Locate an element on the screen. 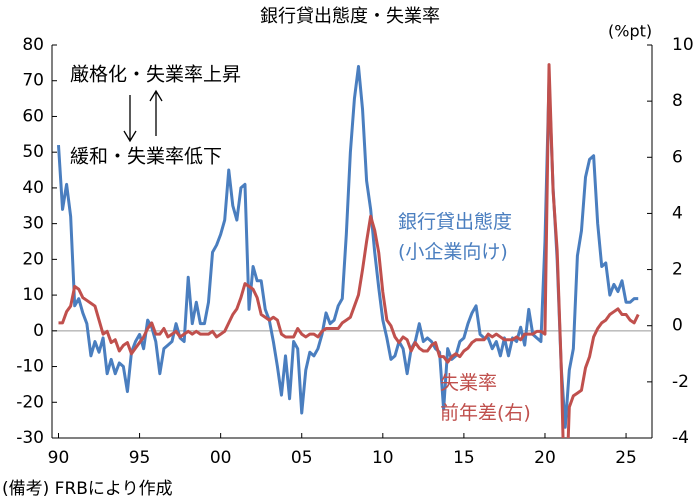  annotation: 厳格化・失業率上昇 is located at coordinates (155, 75).